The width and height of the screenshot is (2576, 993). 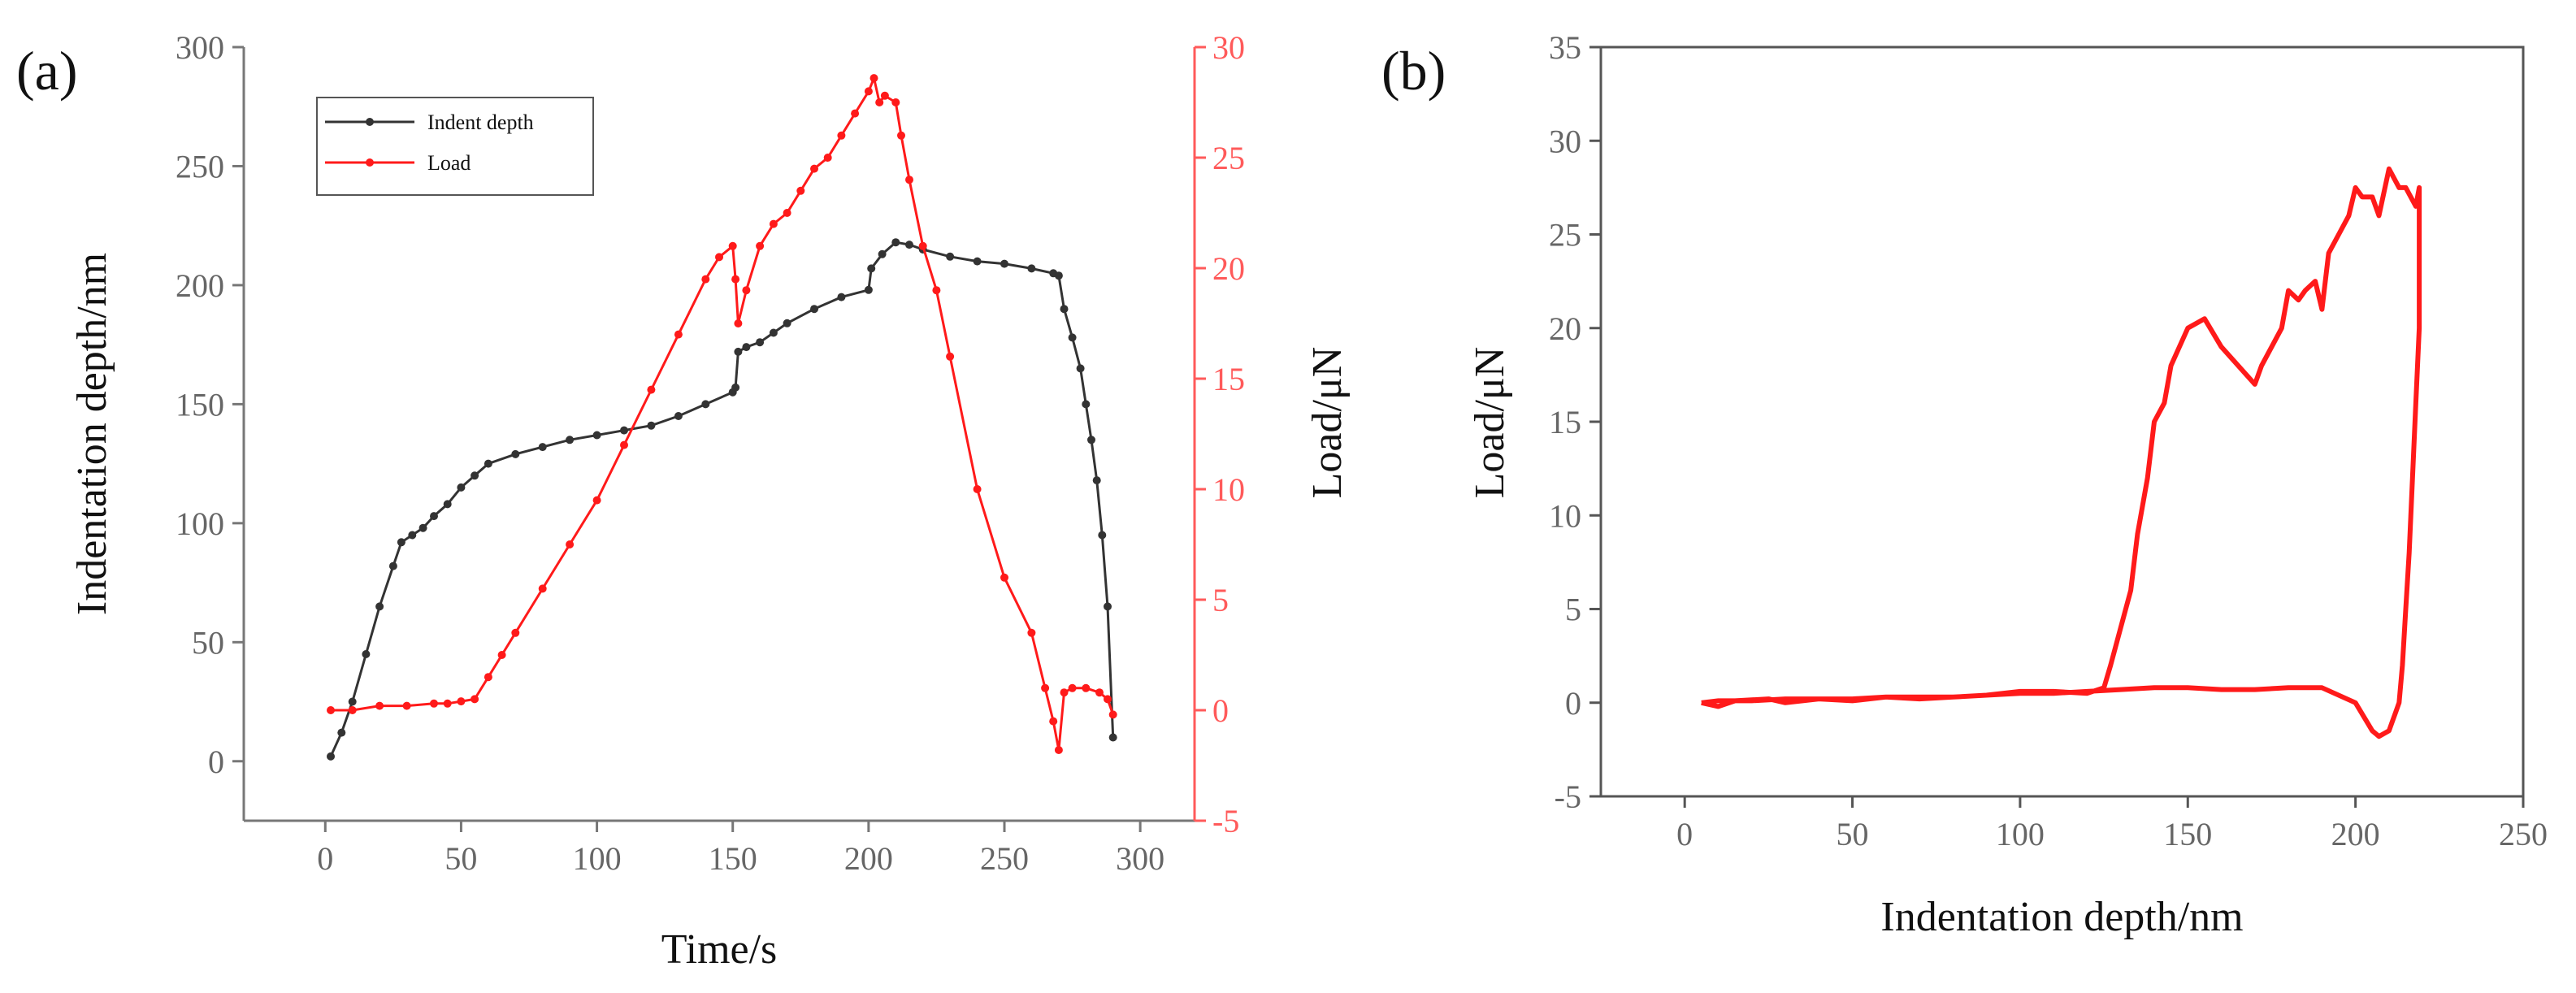 I want to click on panel-a-y-tick-label: 100, so click(x=200, y=523).